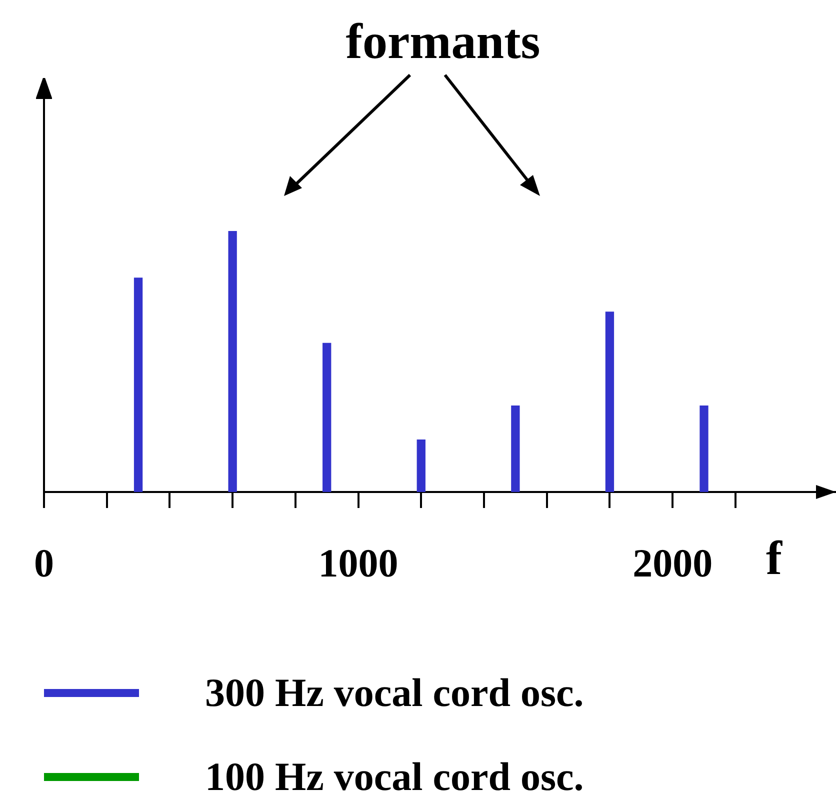  Describe the element at coordinates (358, 563) in the screenshot. I see `x-tick-label: 1000` at that location.